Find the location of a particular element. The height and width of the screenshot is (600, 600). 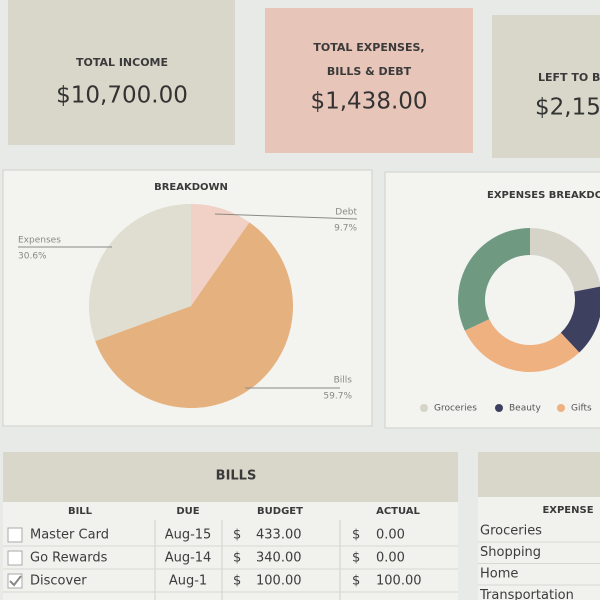

legend-label: Groceries is located at coordinates (455, 409).